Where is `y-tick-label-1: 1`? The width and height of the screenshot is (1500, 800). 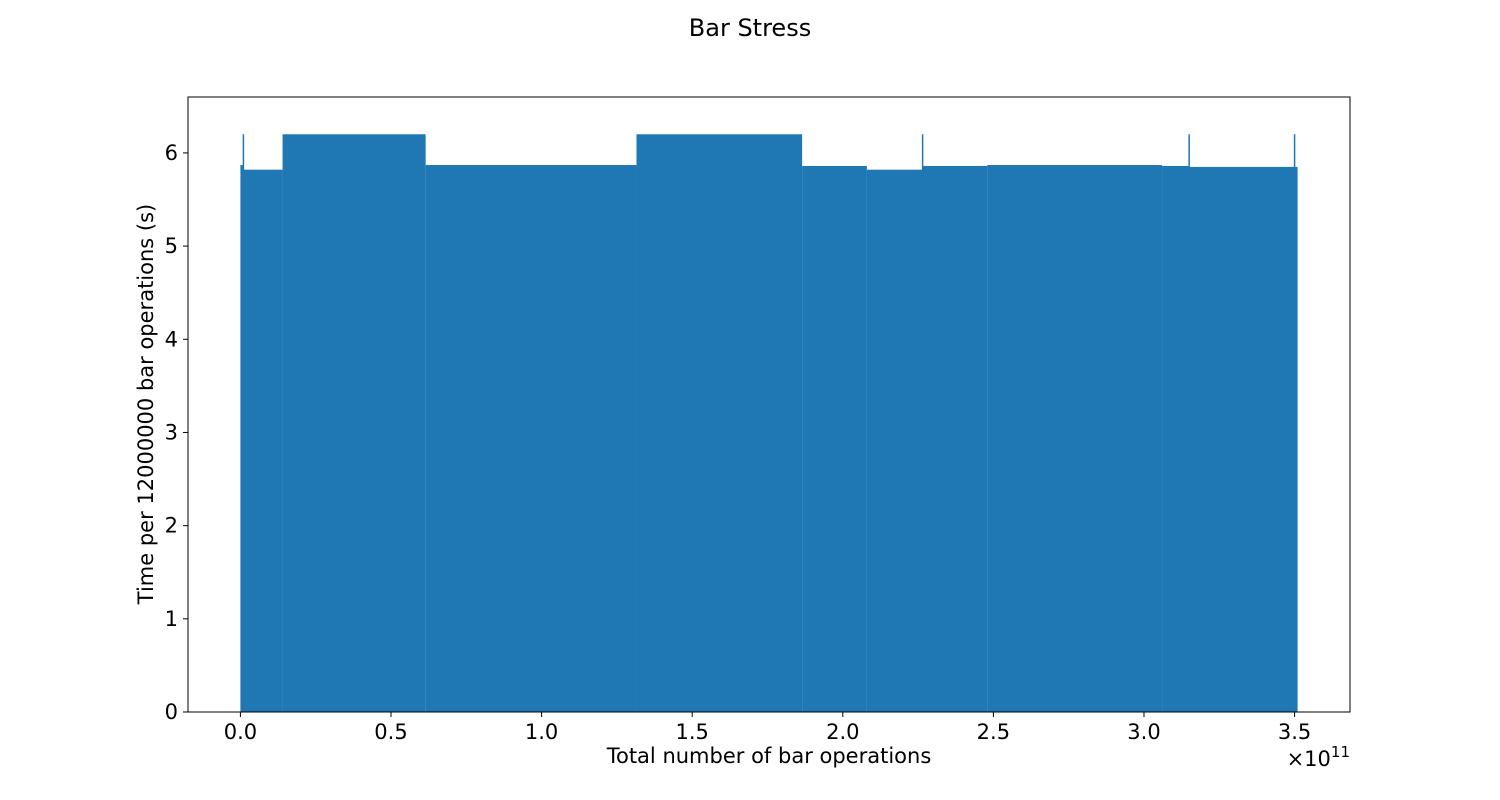
y-tick-label-1: 1 is located at coordinates (171, 619).